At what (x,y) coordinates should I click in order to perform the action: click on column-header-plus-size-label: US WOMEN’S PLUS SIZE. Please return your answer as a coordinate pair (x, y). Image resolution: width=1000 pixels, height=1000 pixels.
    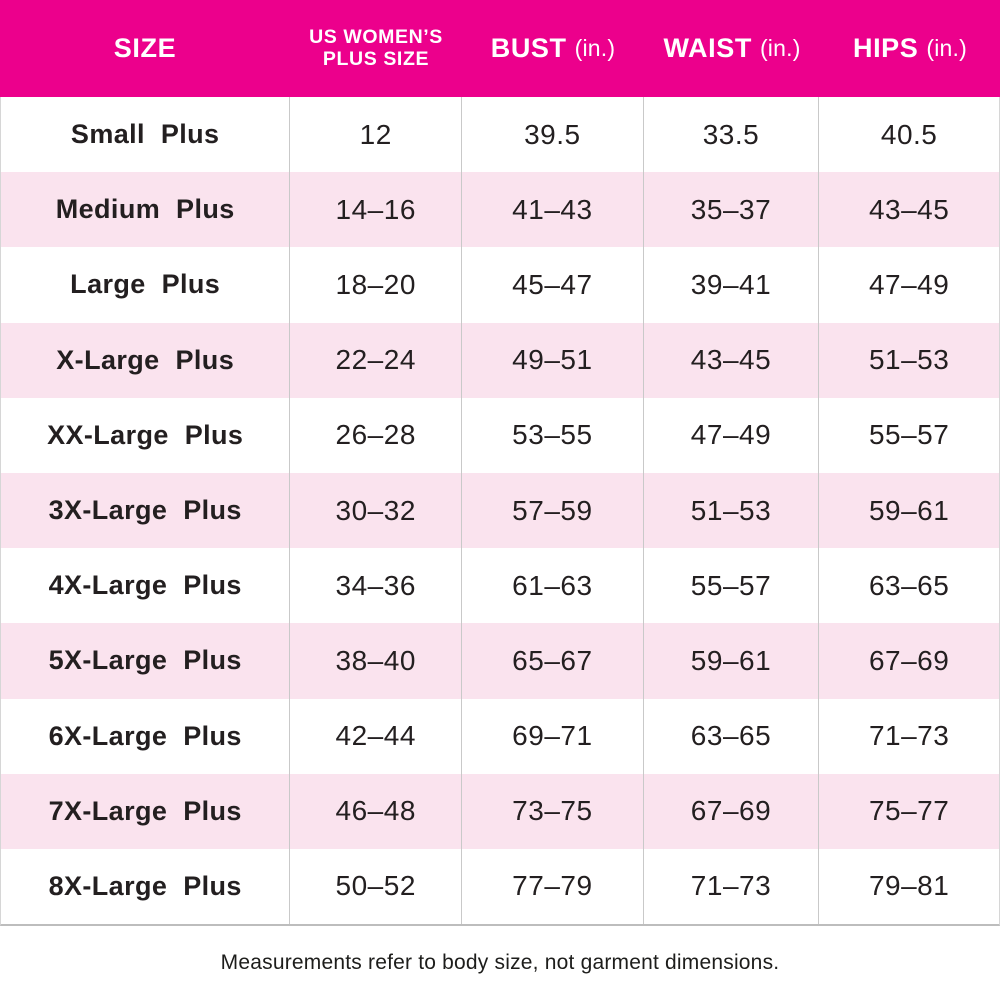
    Looking at the image, I should click on (376, 47).